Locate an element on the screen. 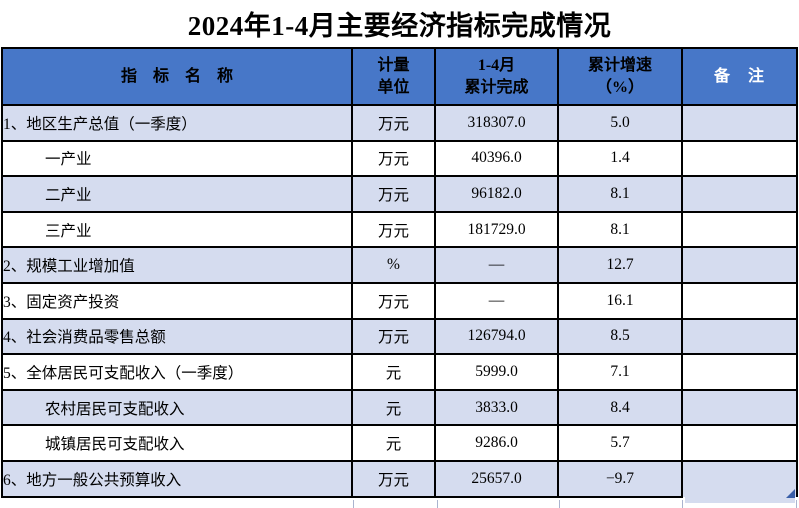  last-remark-cell-spill is located at coordinates (740, 499).